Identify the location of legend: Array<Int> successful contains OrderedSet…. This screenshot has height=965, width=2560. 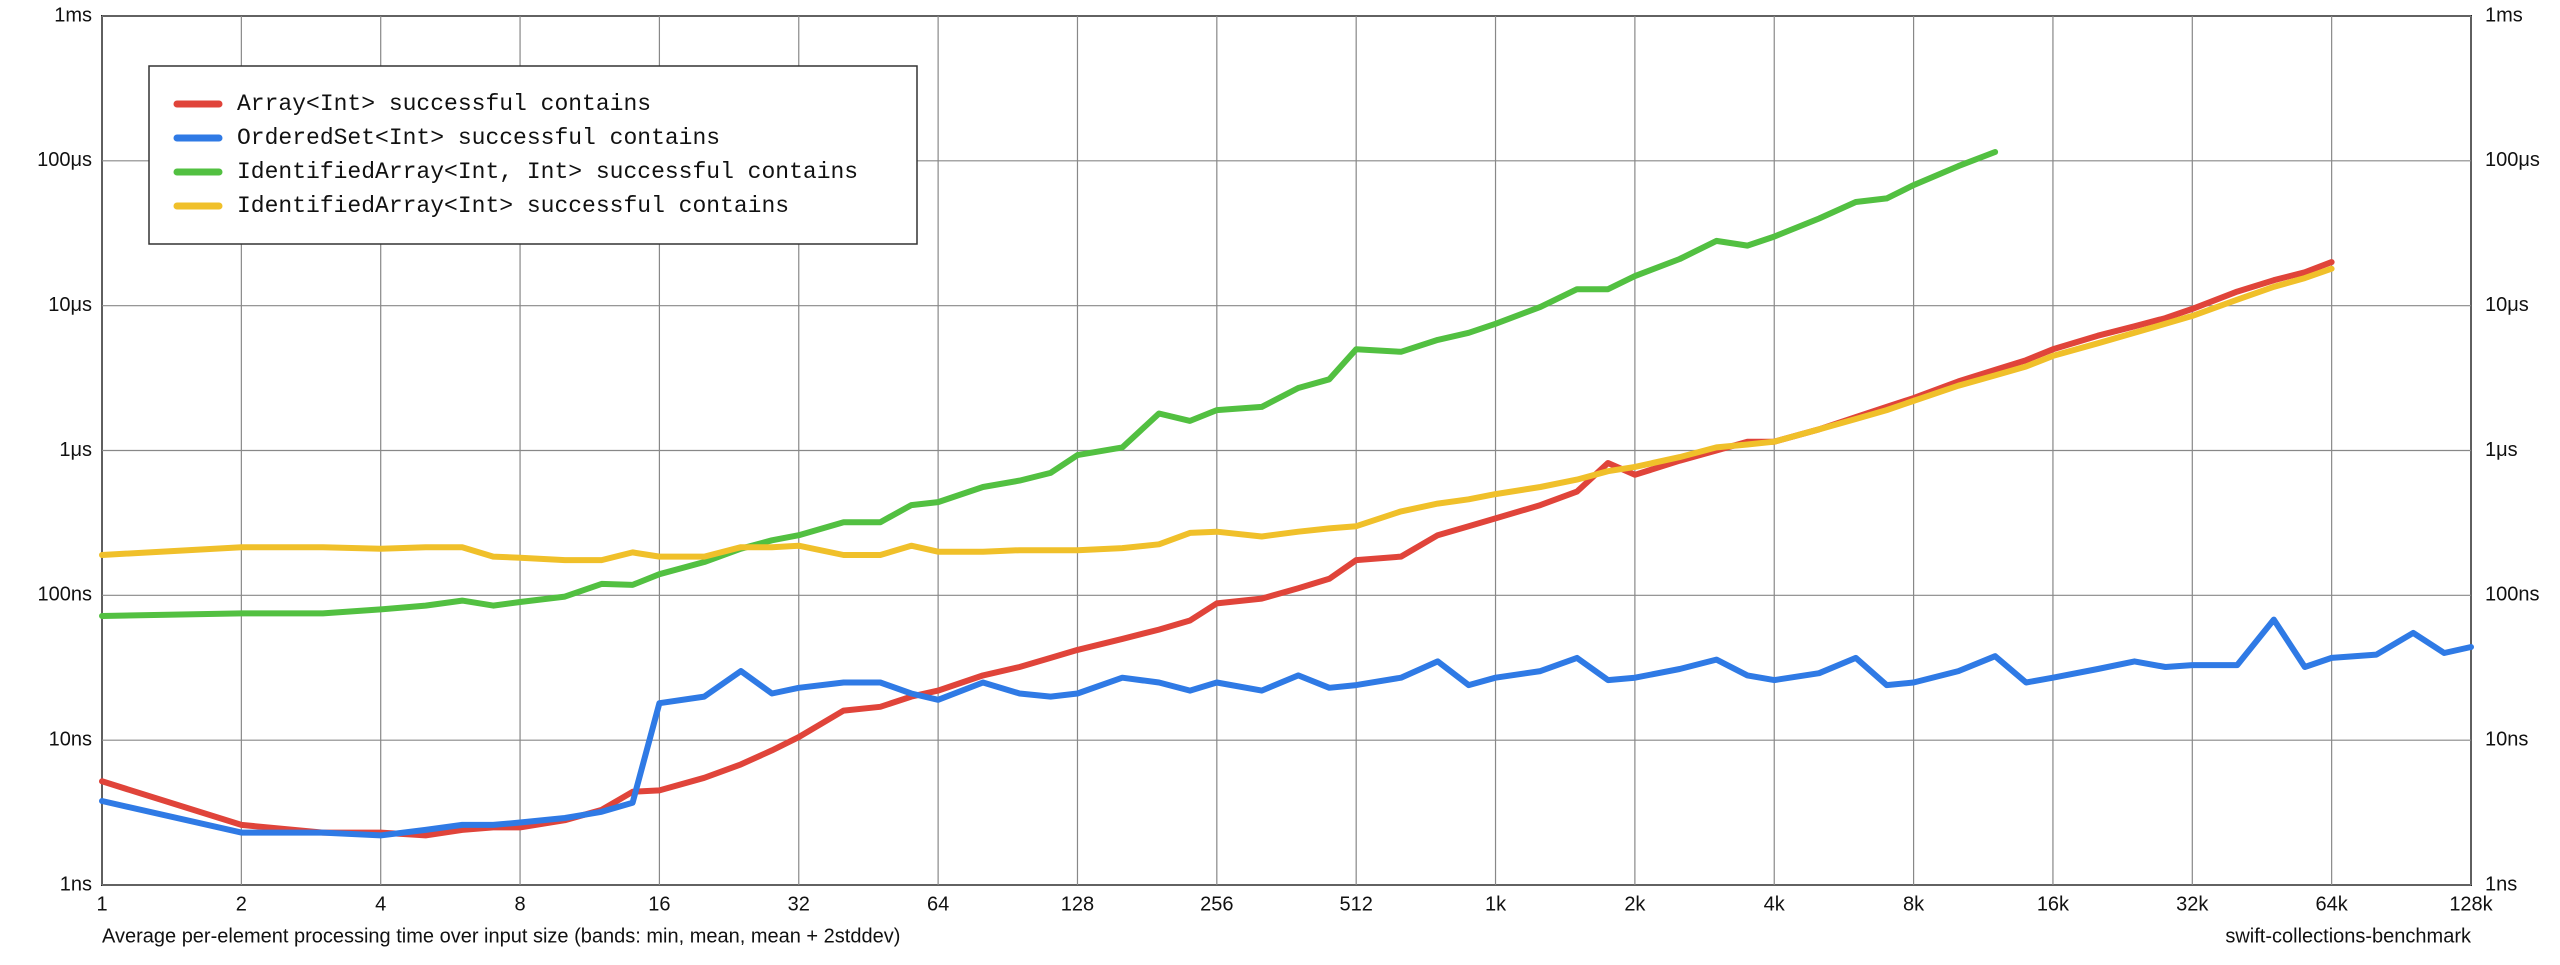
(533, 155).